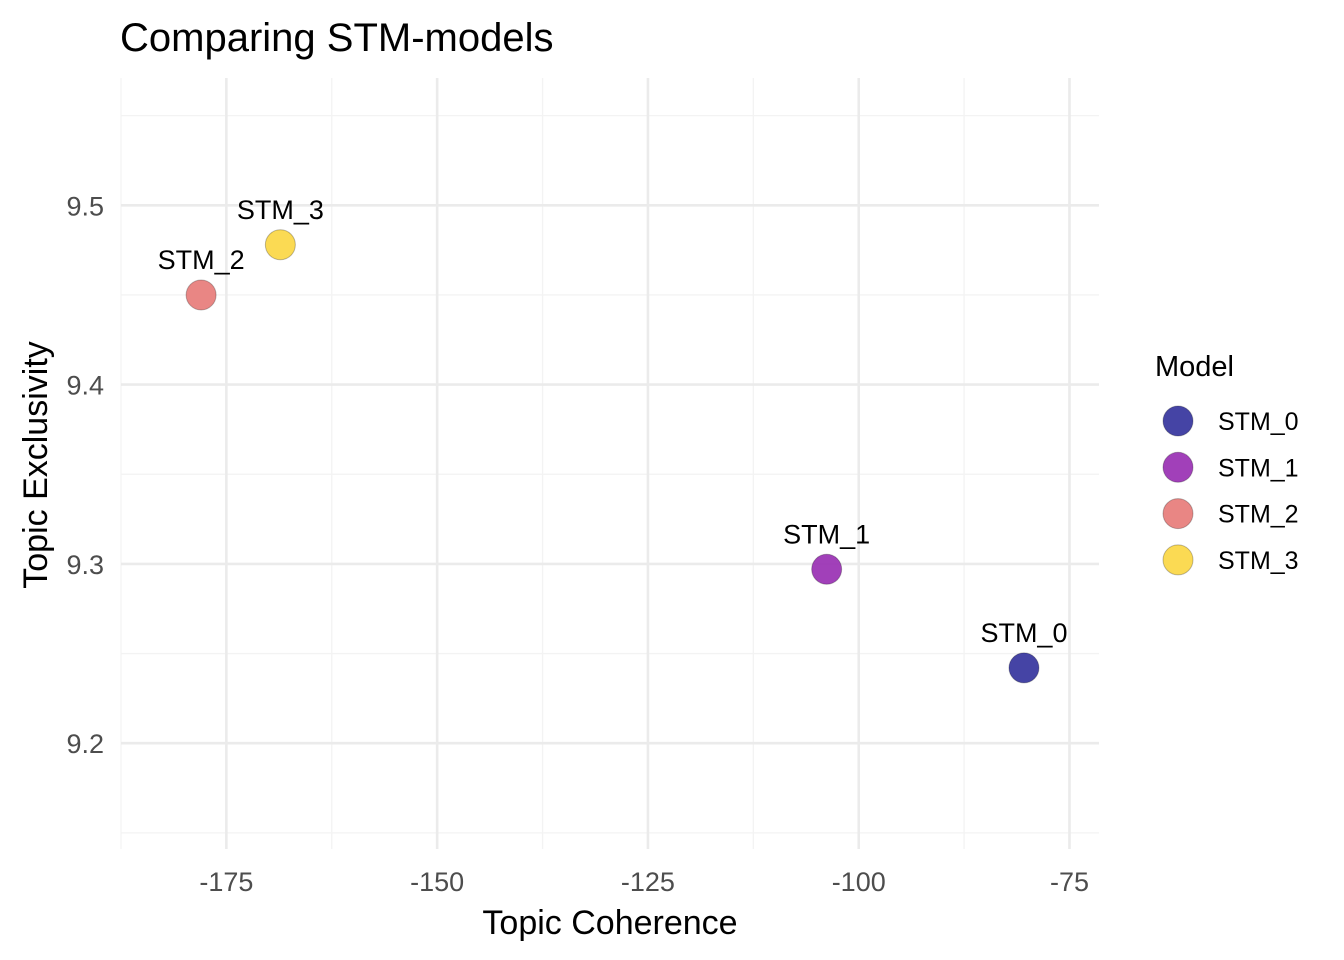 The height and width of the screenshot is (960, 1344). Describe the element at coordinates (85, 206) in the screenshot. I see `y-tick-label: 9.5` at that location.